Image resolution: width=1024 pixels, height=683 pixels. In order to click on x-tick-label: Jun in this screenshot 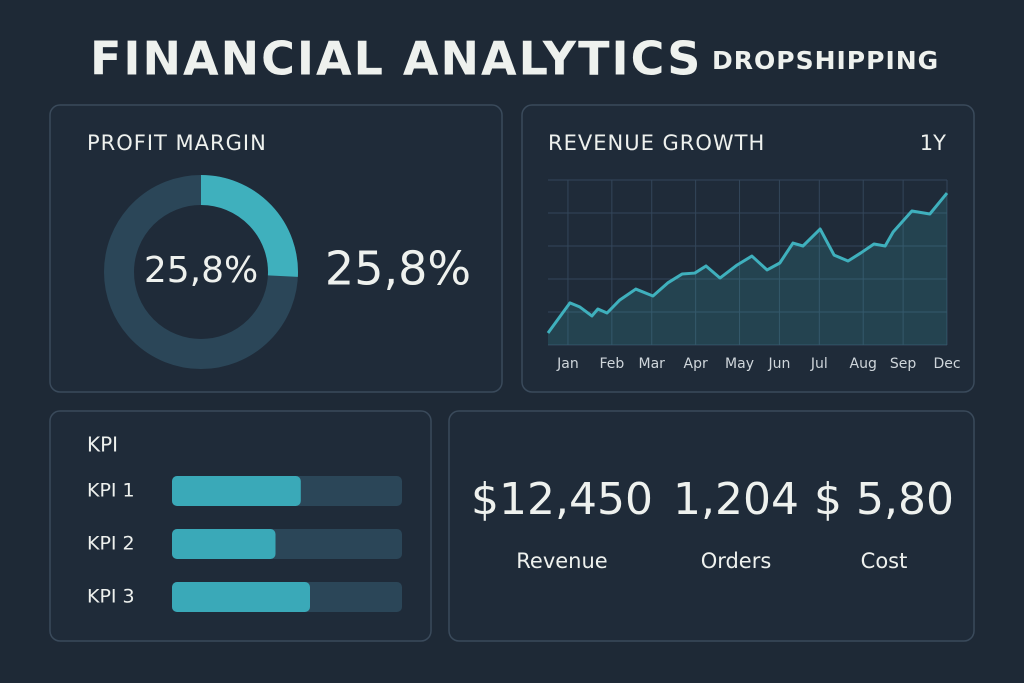, I will do `click(778, 364)`.